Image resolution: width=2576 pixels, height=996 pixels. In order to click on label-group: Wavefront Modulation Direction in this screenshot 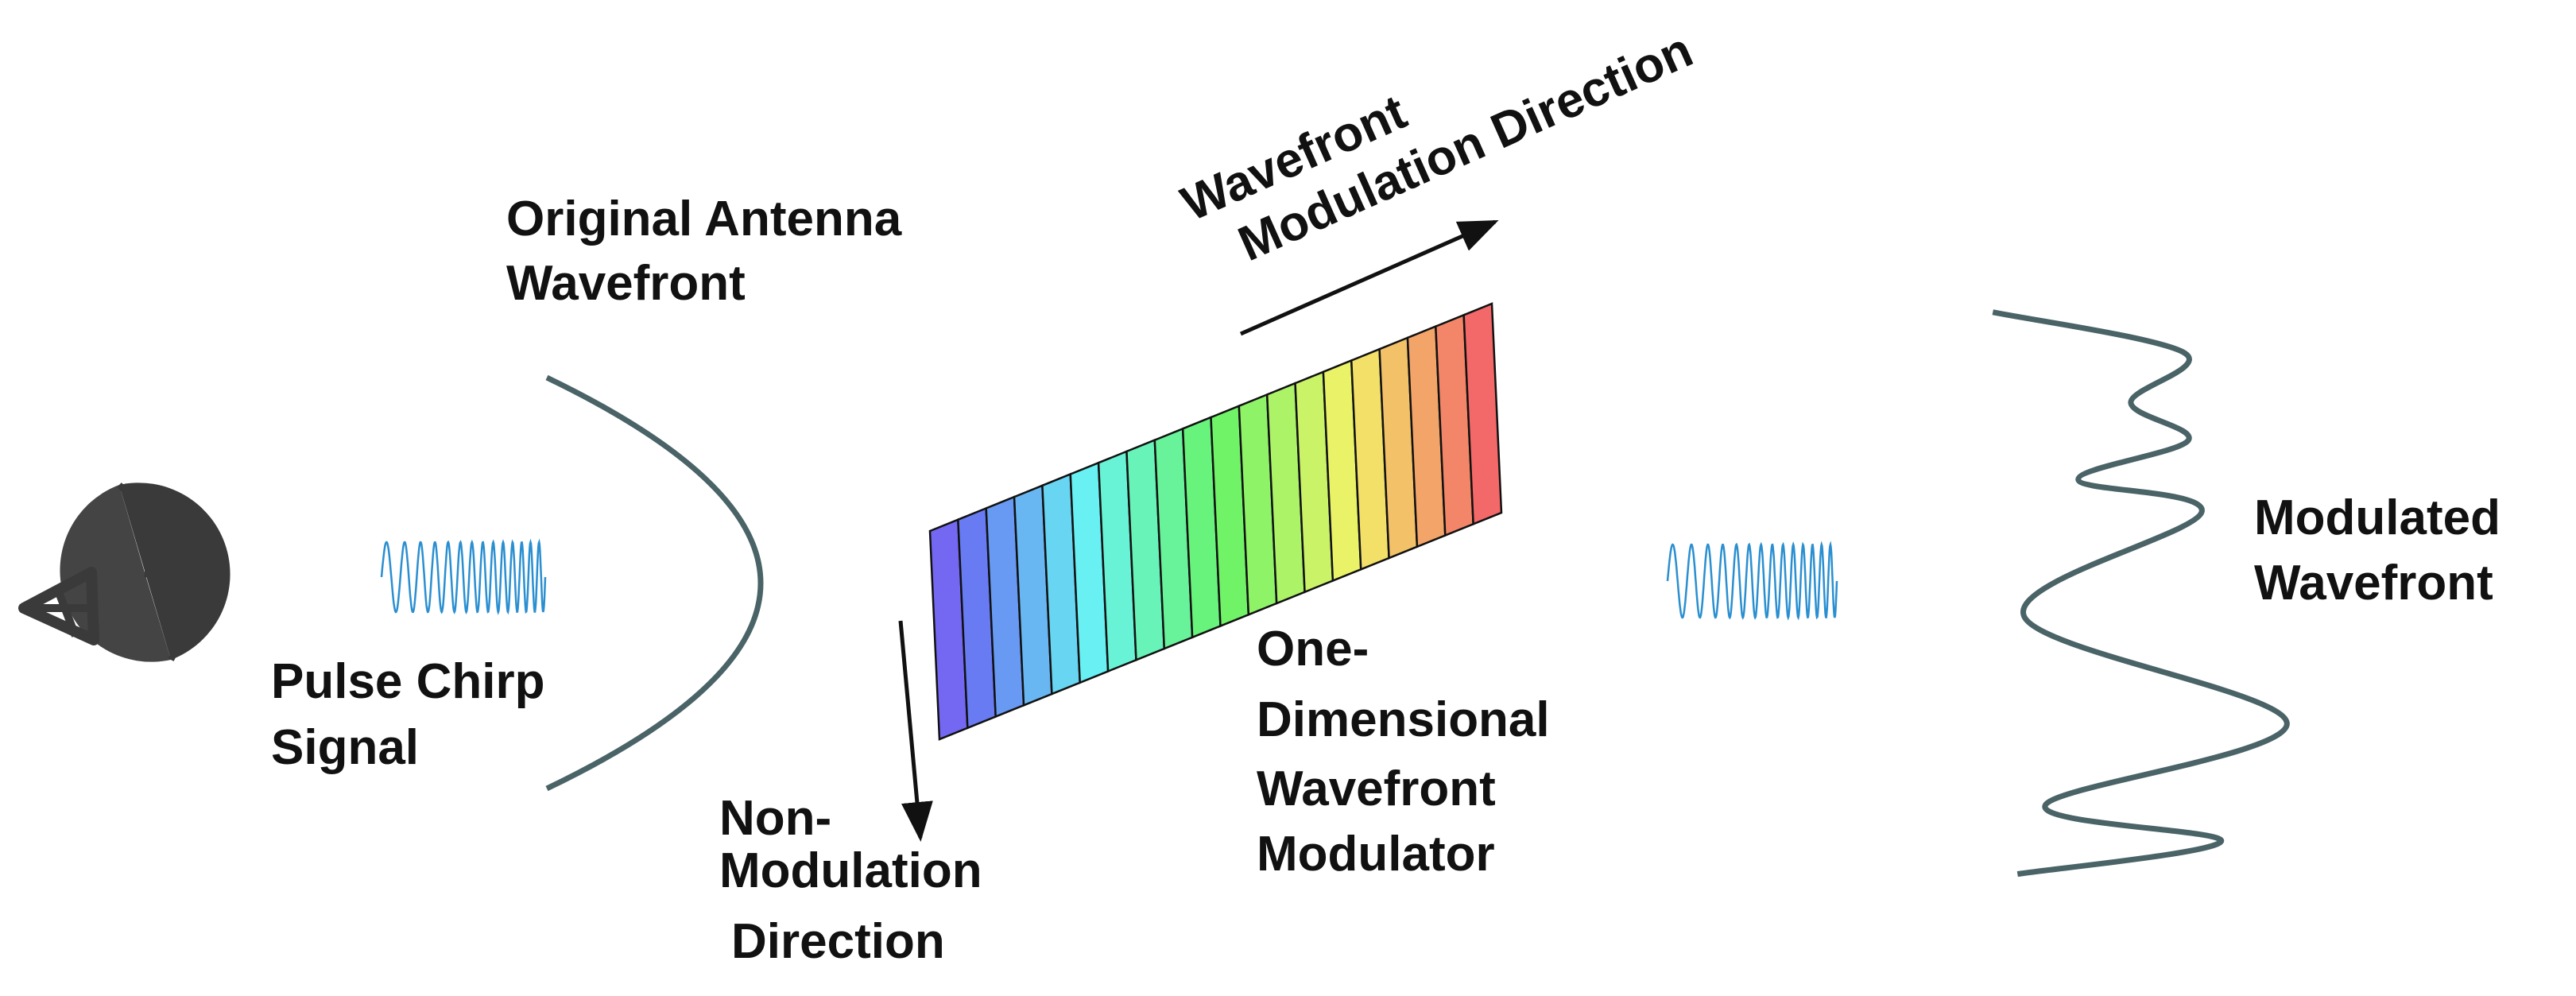, I will do `click(1437, 147)`.